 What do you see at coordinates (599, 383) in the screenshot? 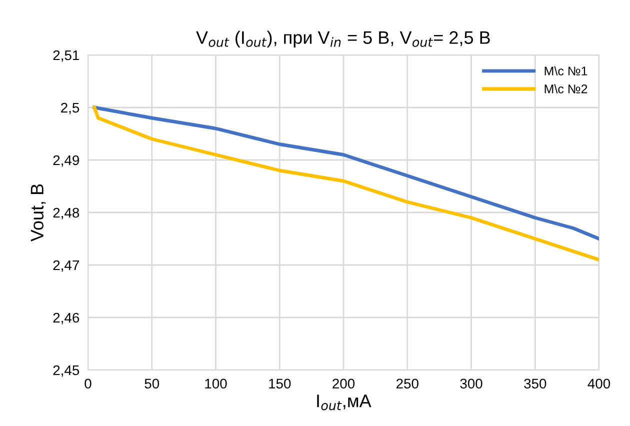
I see `x-tick-label: 400` at bounding box center [599, 383].